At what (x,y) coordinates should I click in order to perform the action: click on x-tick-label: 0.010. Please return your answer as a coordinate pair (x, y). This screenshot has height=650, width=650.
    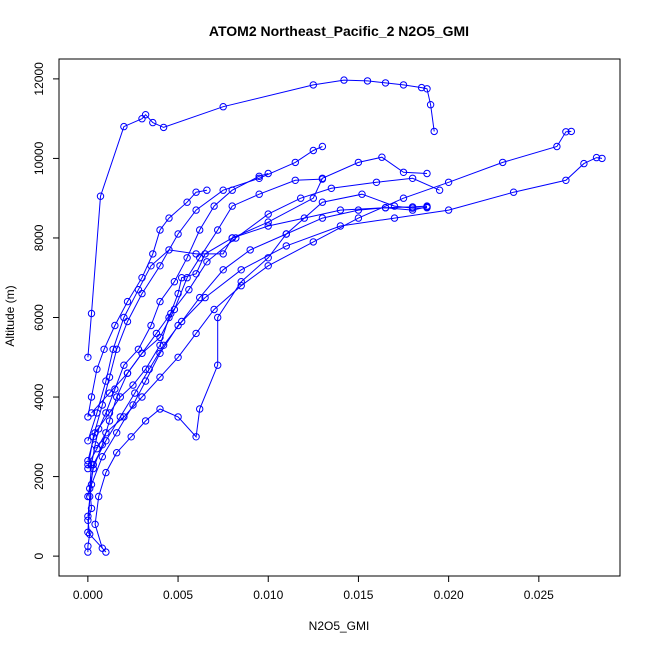
    Looking at the image, I should click on (268, 595).